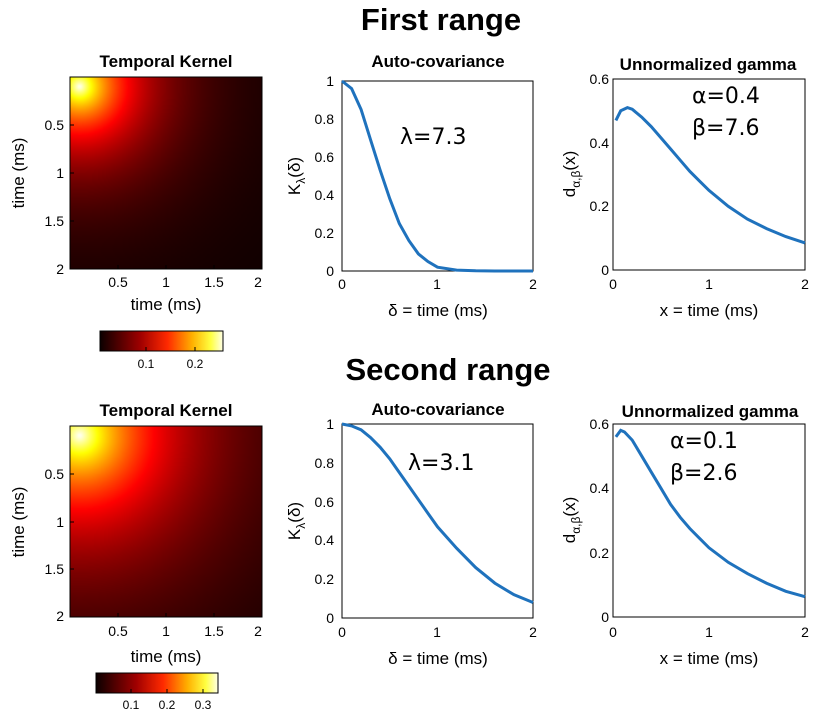 This screenshot has width=828, height=715. I want to click on y-tick-label: 1.5, so click(55, 221).